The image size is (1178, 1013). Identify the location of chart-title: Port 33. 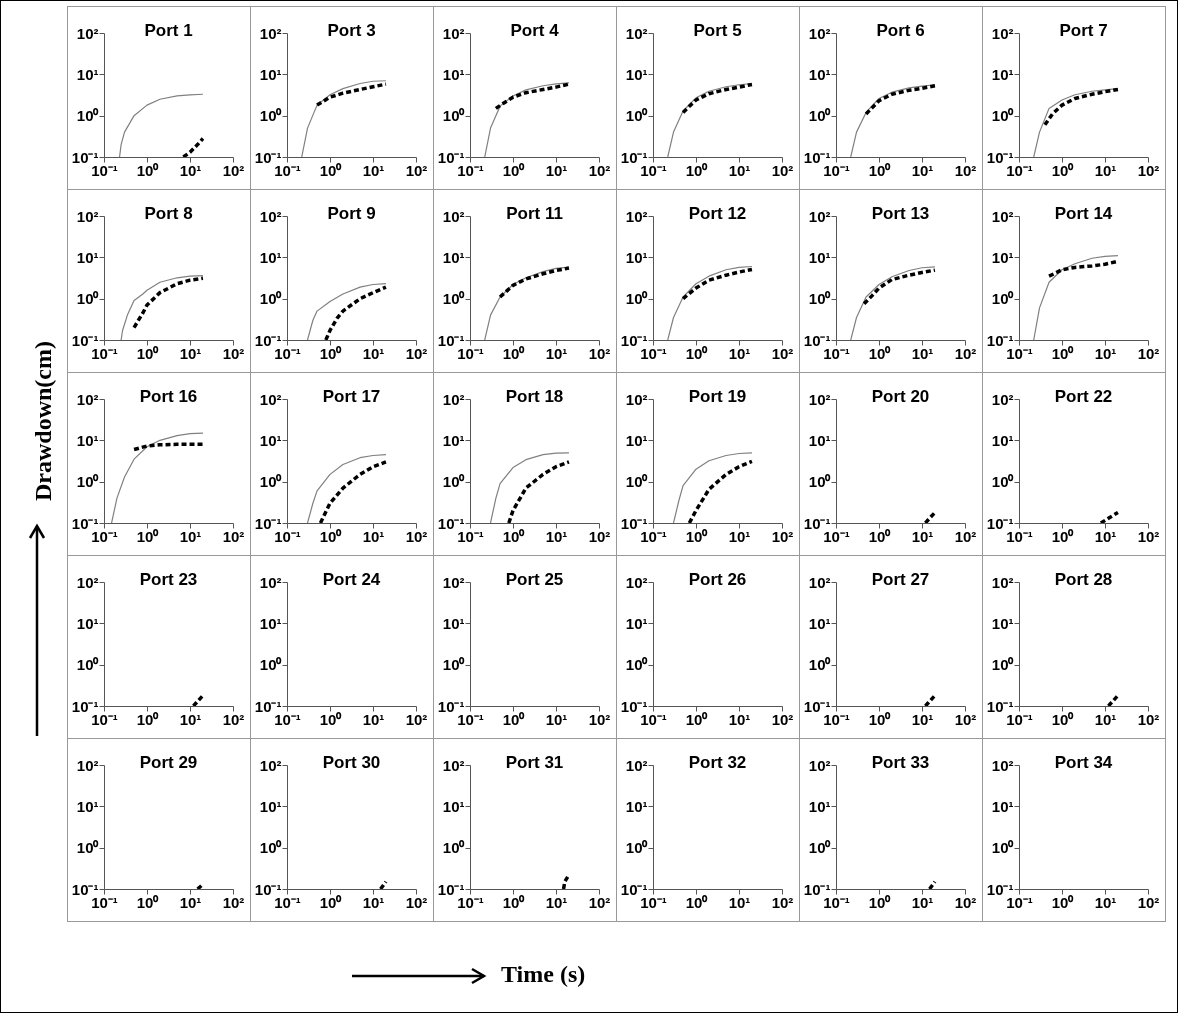
(900, 762).